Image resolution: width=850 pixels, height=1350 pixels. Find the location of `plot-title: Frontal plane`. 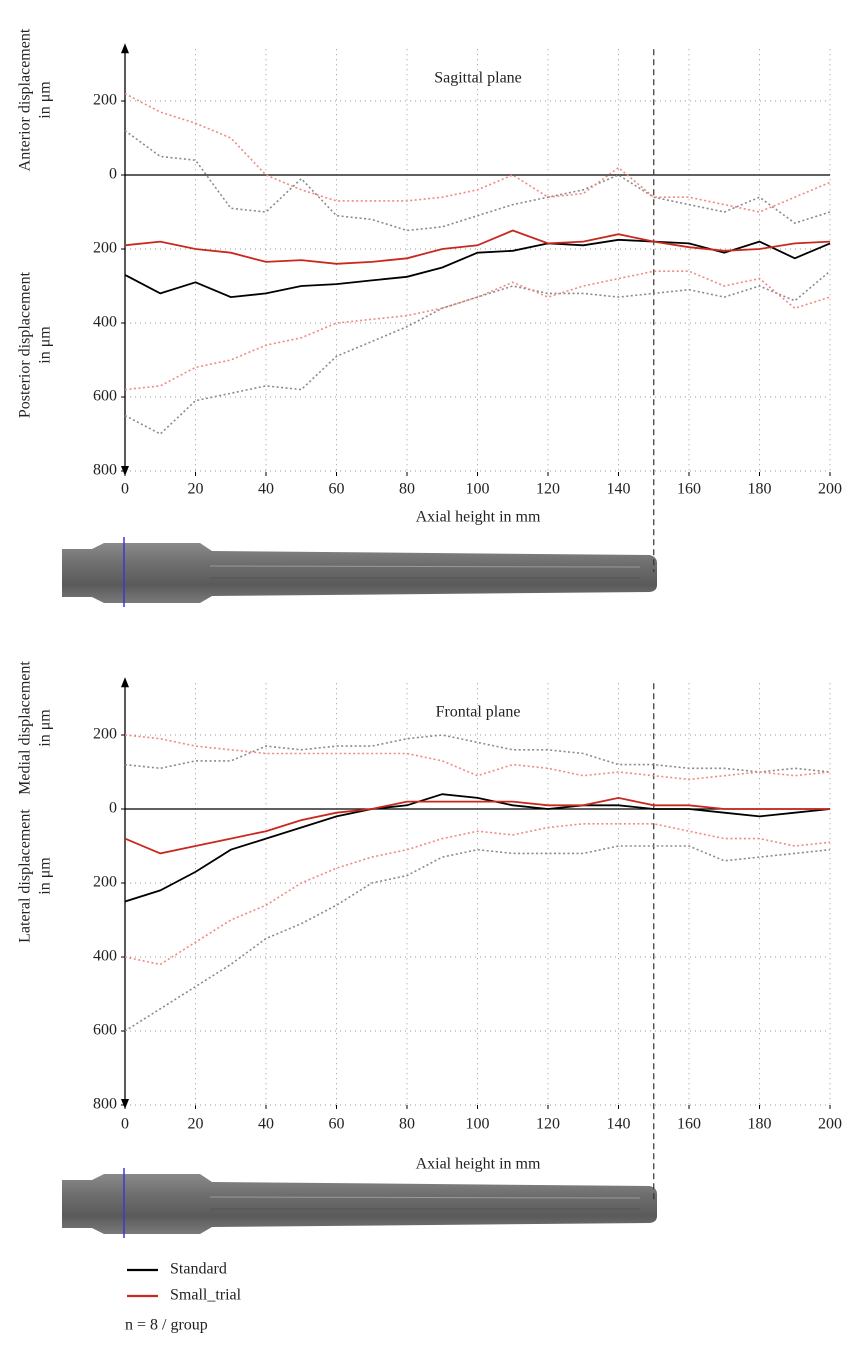

plot-title: Frontal plane is located at coordinates (478, 712).